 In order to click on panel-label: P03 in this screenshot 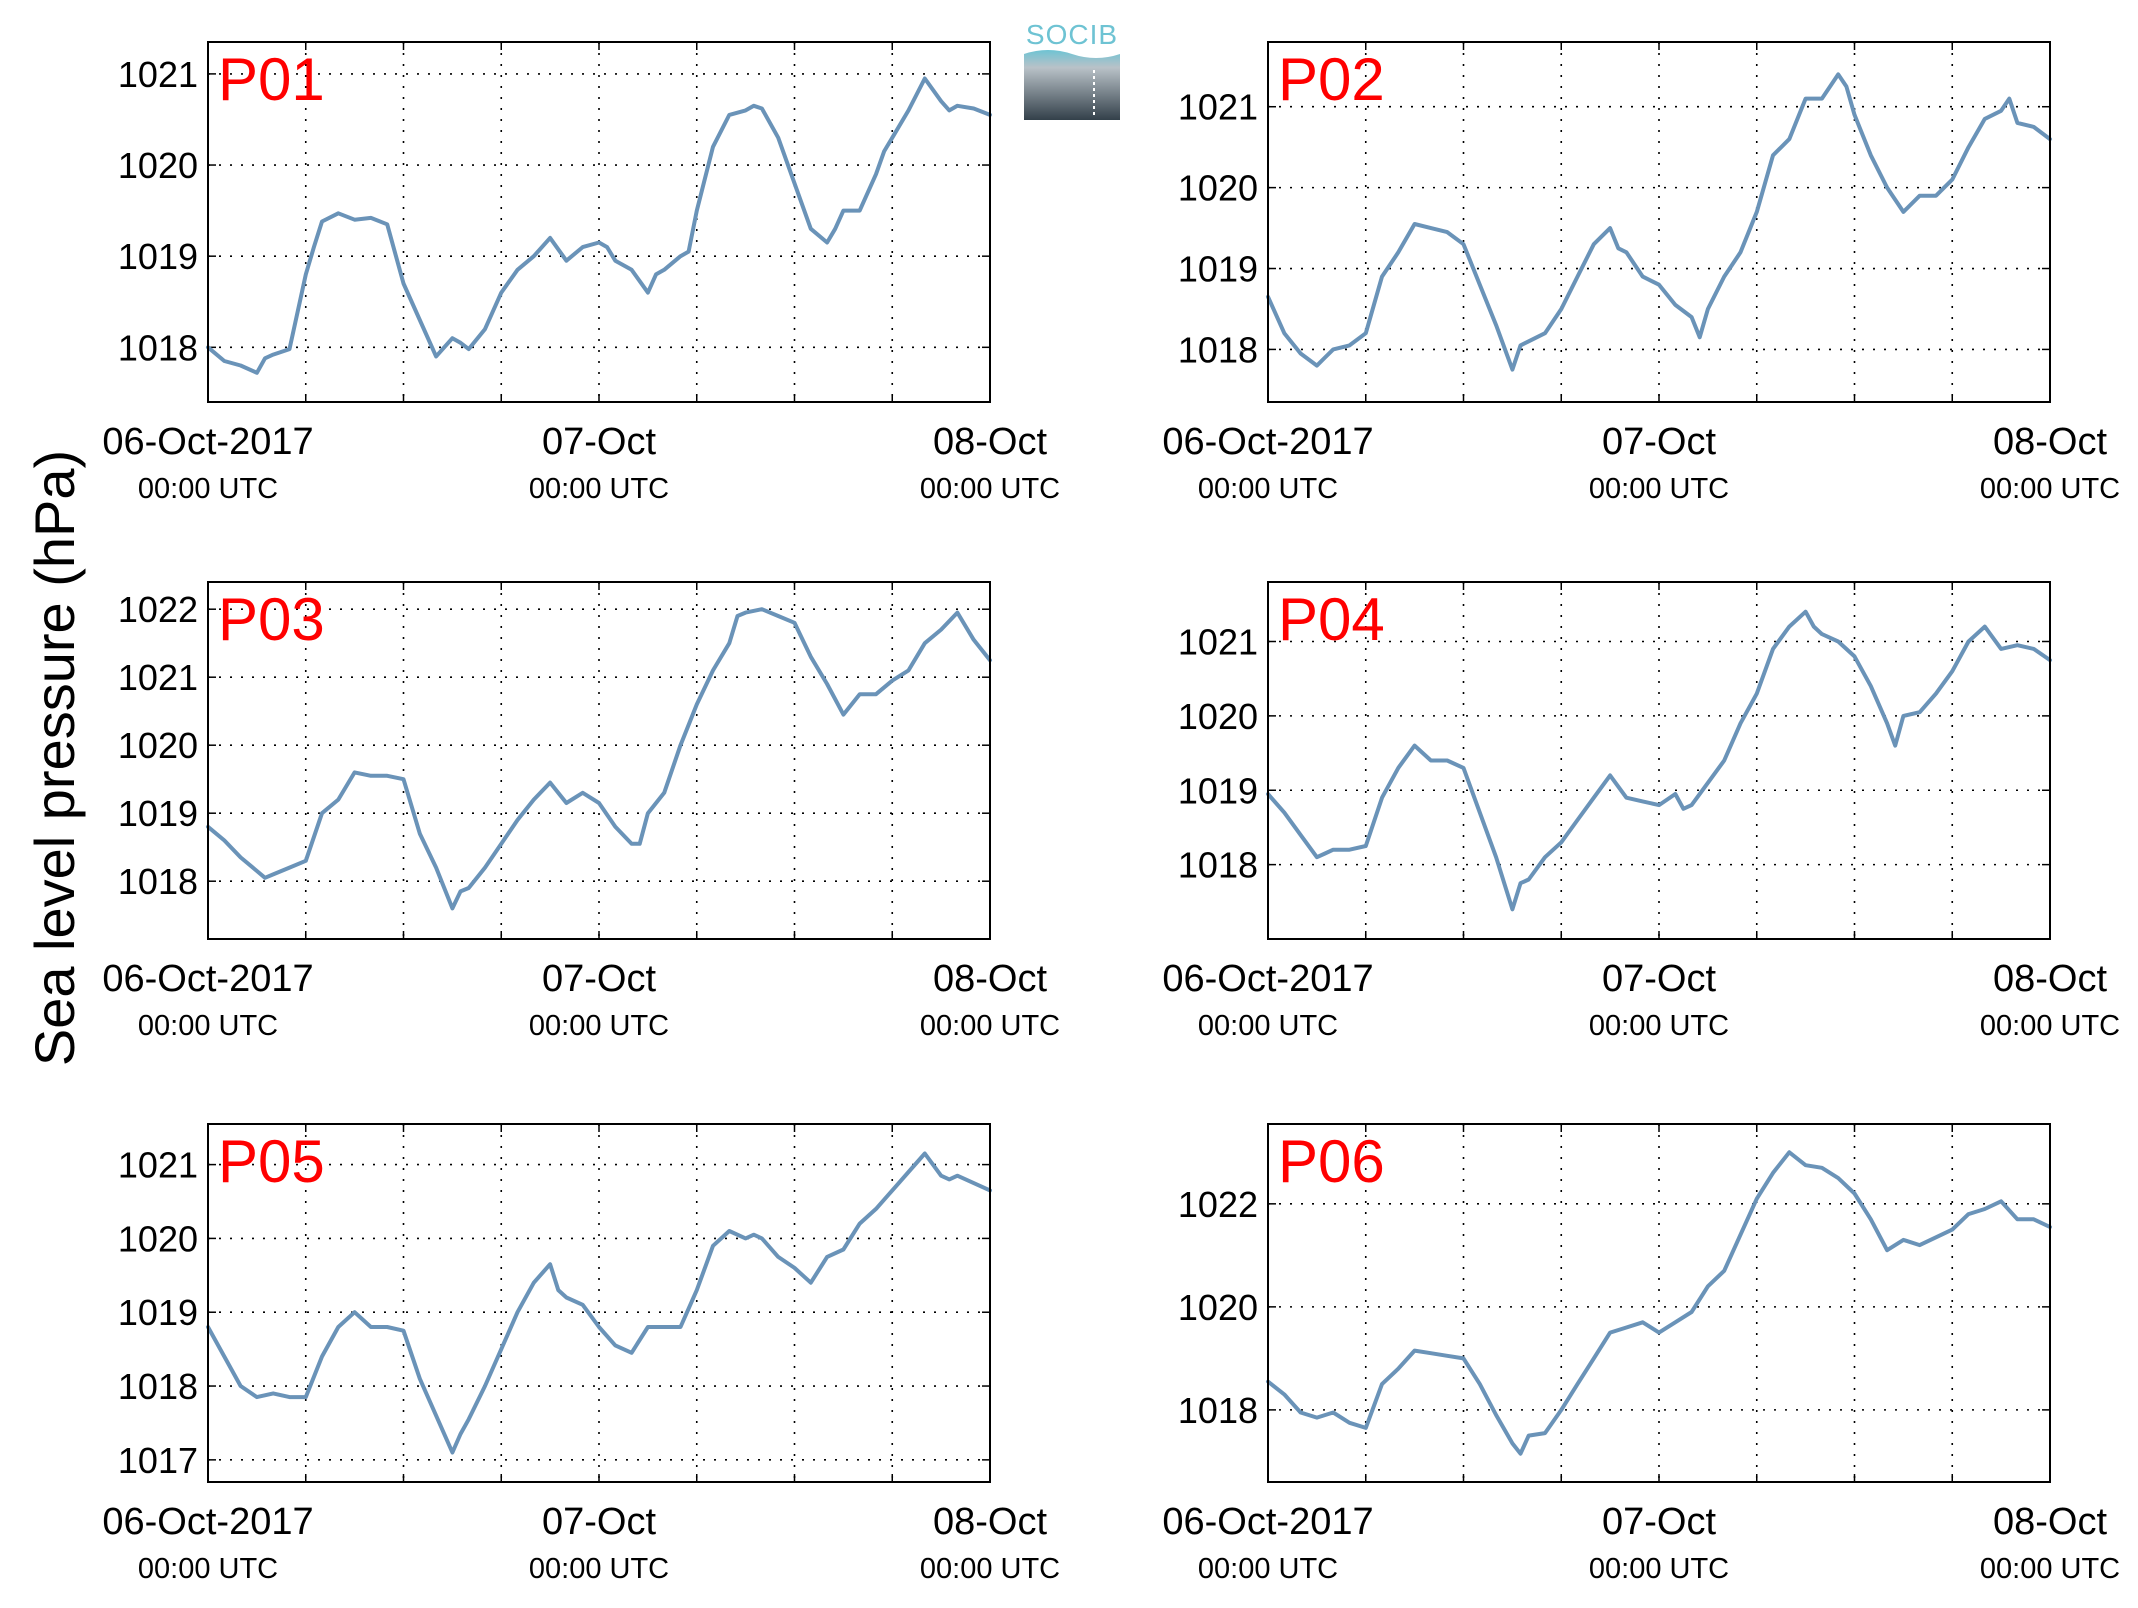, I will do `click(271, 619)`.